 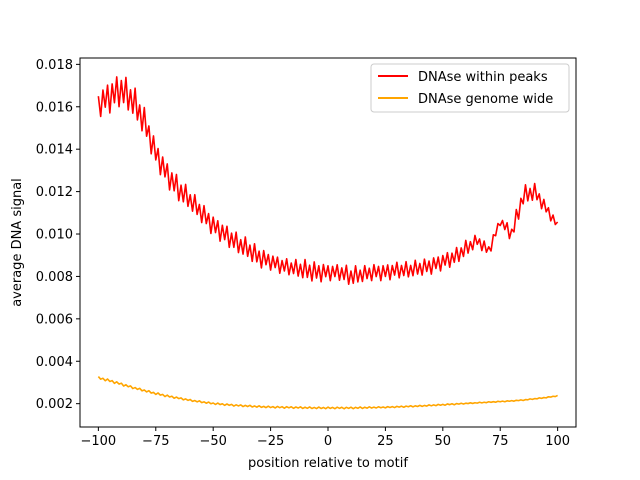 I want to click on y-tick-label: 0.014, so click(x=54, y=150).